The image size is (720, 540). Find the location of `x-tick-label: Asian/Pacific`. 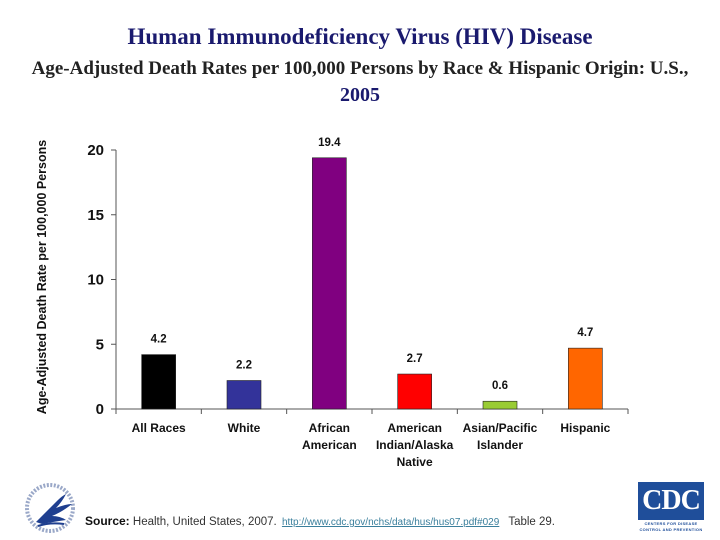

x-tick-label: Asian/Pacific is located at coordinates (500, 428).